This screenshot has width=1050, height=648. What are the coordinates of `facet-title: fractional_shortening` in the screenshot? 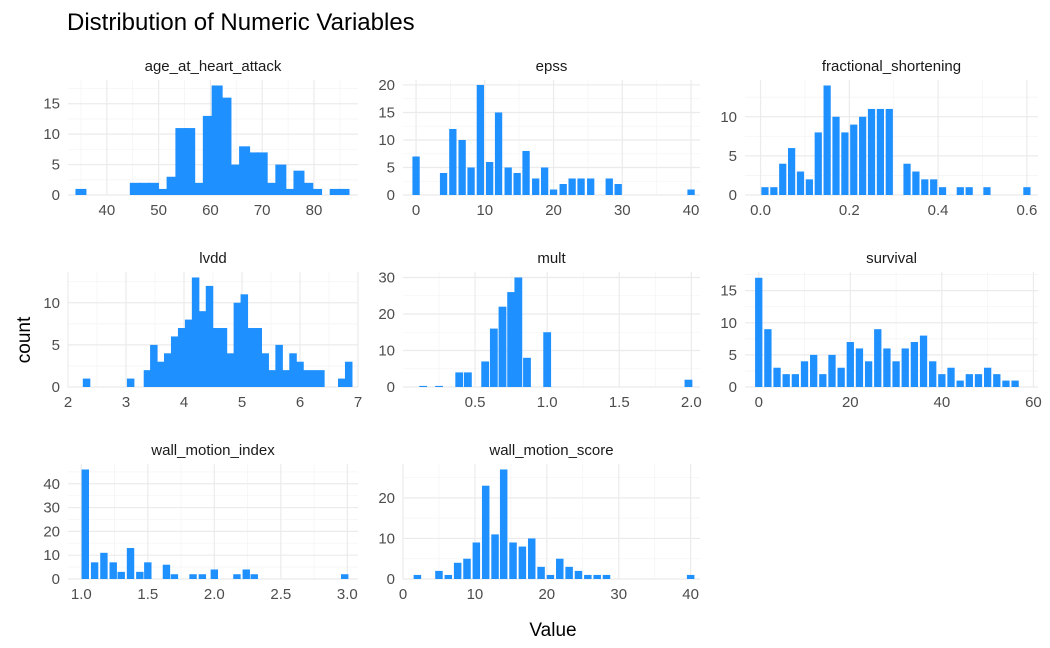 It's located at (891, 66).